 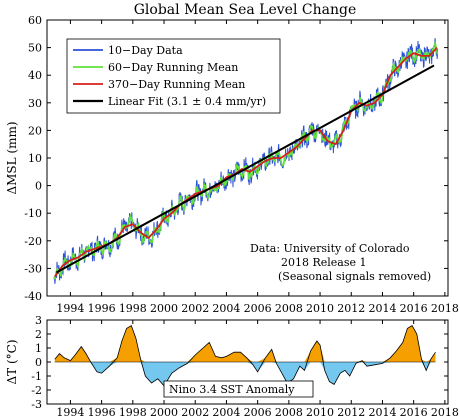 I want to click on nino-y-axis-label: ΔT (°C), so click(x=12, y=361).